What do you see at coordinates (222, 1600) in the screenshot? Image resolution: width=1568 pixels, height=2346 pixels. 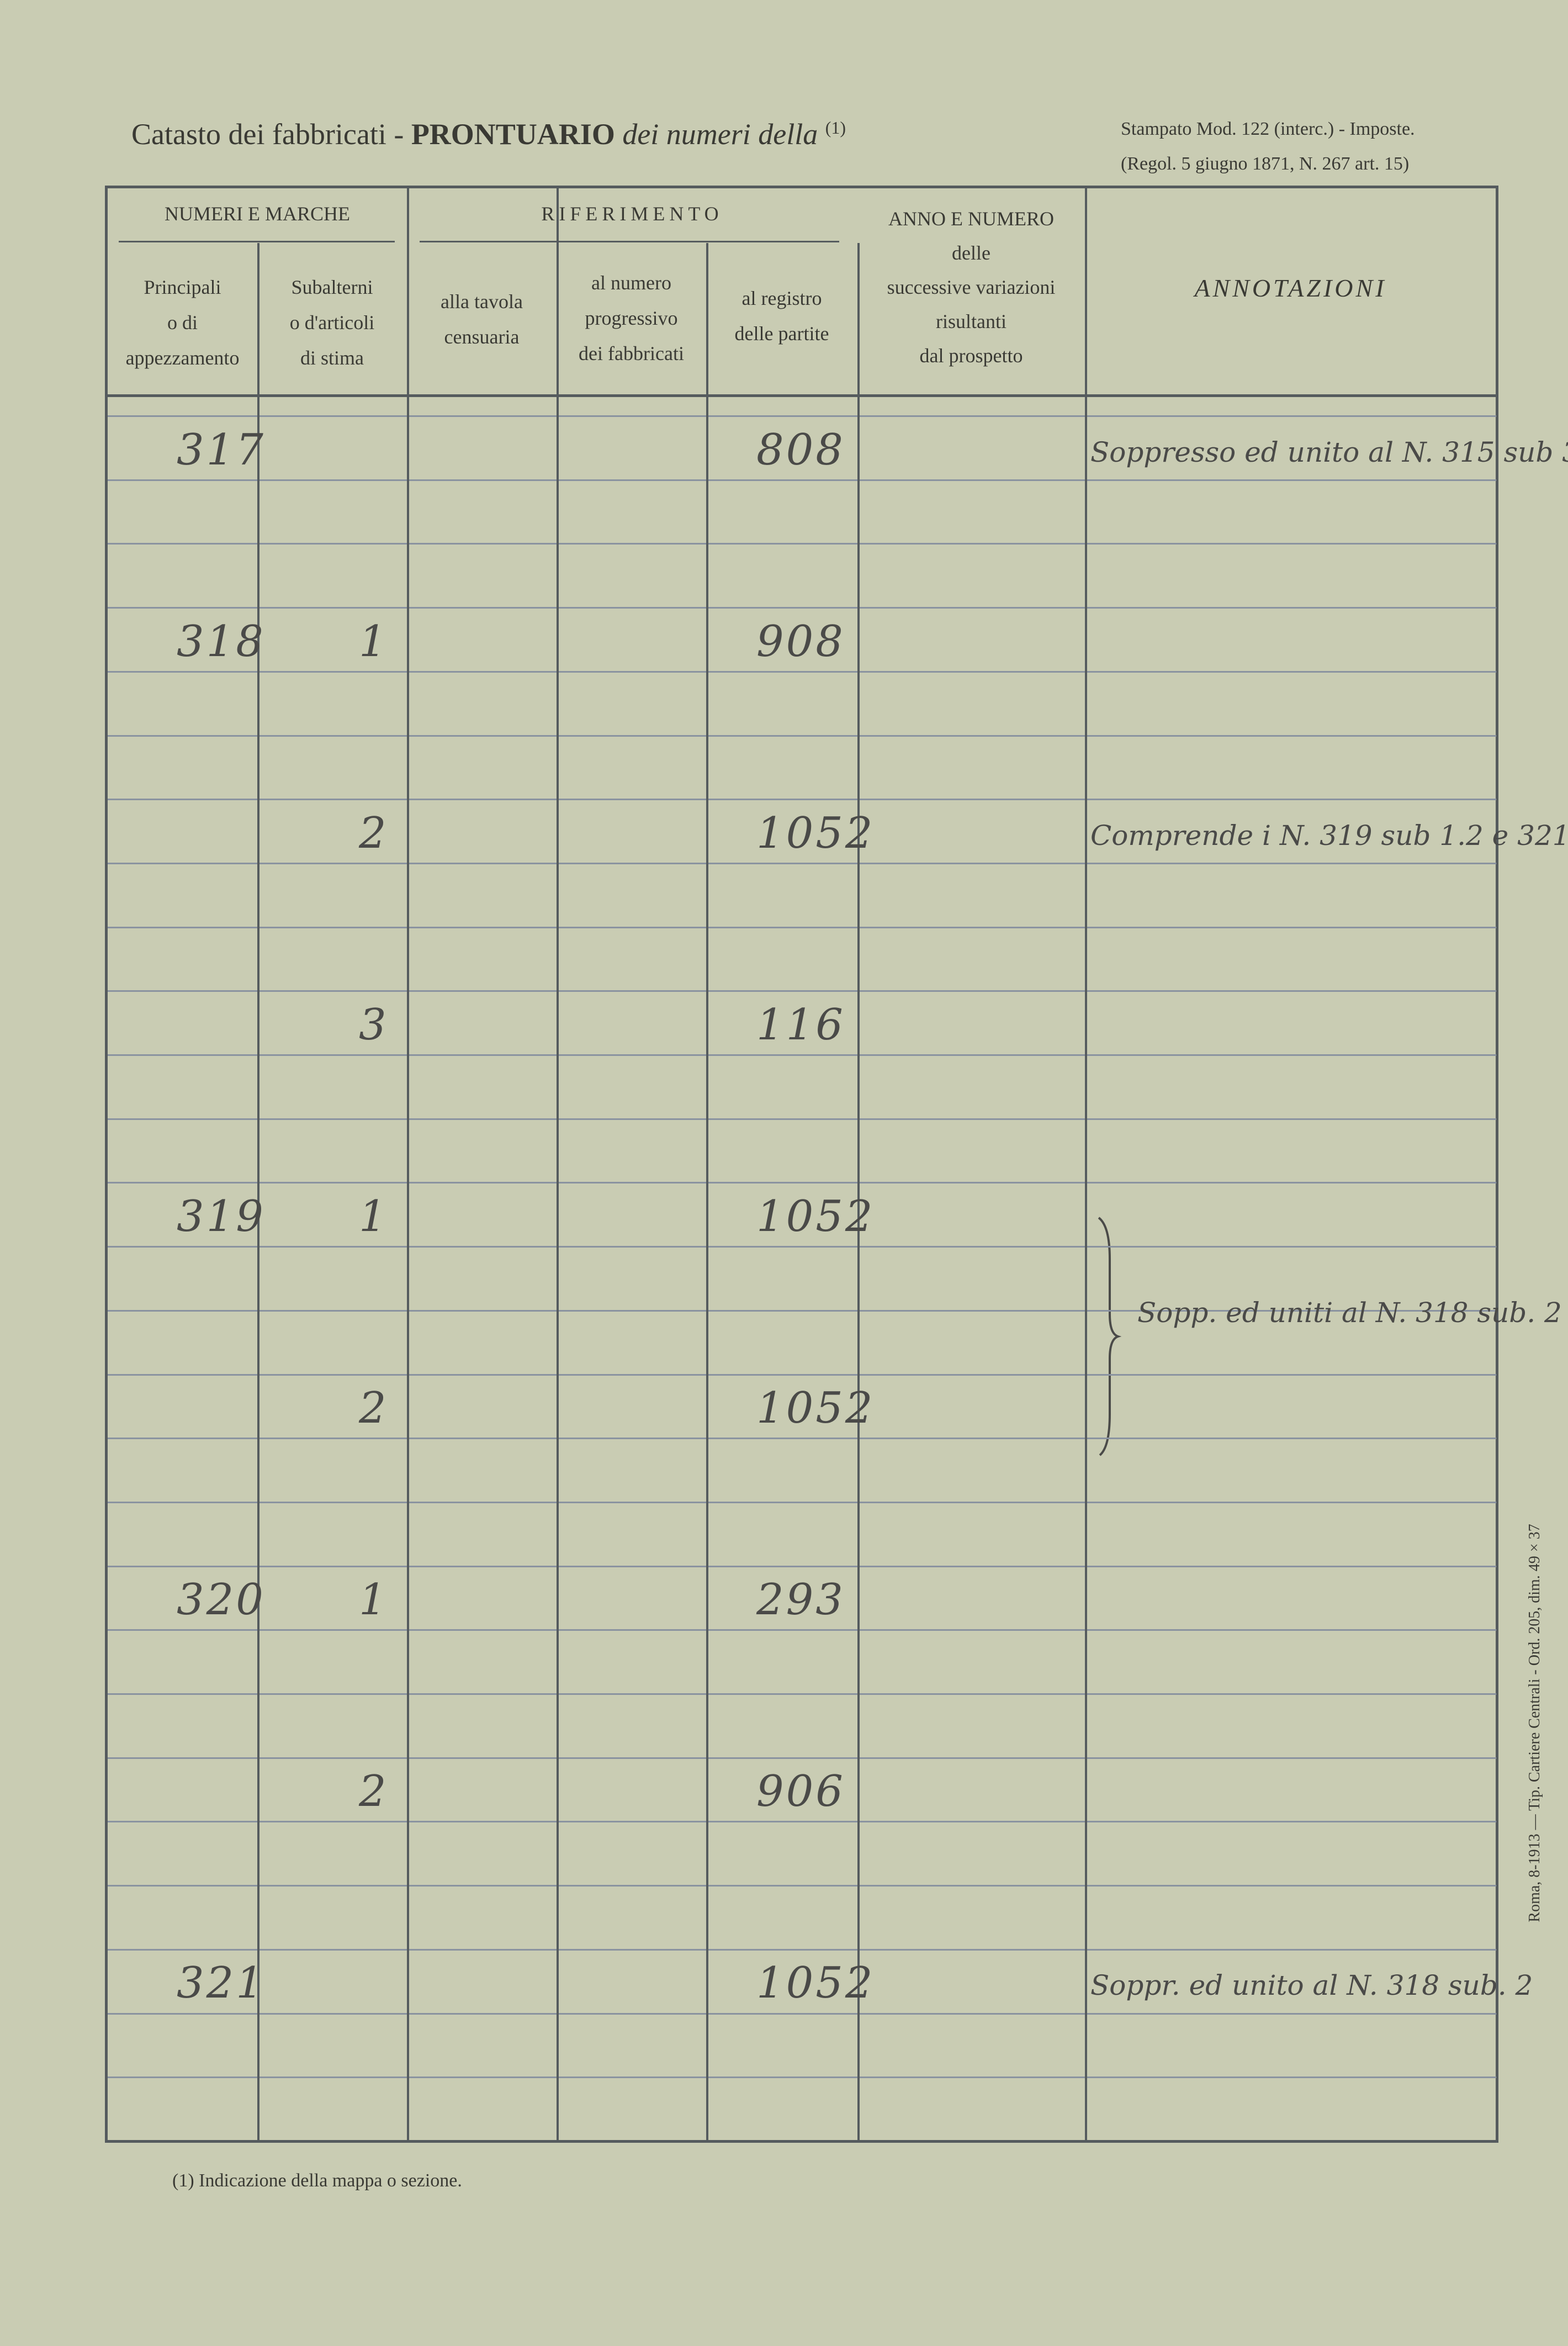 I see `principal-number: 320` at bounding box center [222, 1600].